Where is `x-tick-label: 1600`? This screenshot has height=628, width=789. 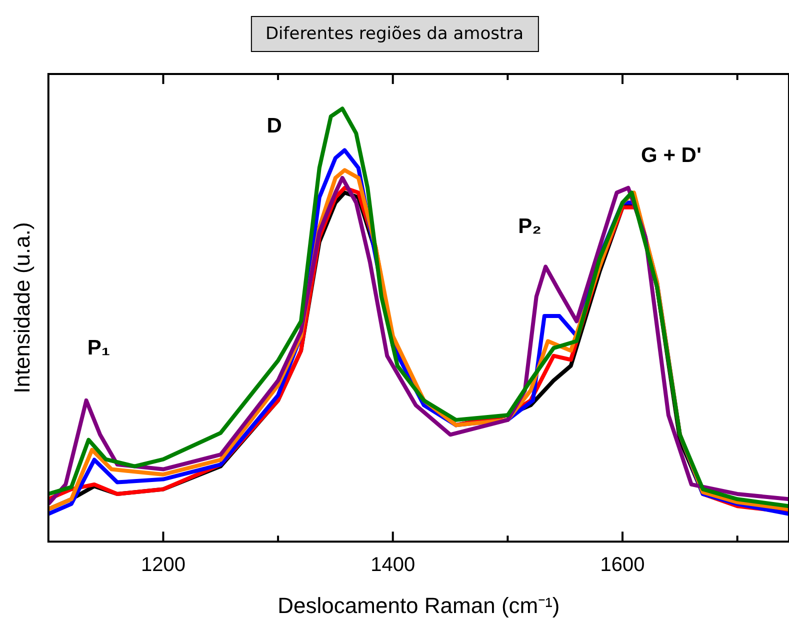 x-tick-label: 1600 is located at coordinates (622, 565).